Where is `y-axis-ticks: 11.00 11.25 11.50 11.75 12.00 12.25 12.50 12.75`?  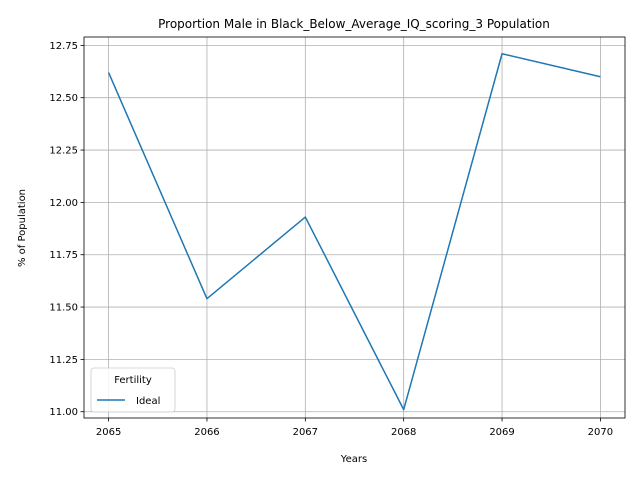 y-axis-ticks: 11.00 11.25 11.50 11.75 12.00 12.25 12.50 12.75 is located at coordinates (66, 229).